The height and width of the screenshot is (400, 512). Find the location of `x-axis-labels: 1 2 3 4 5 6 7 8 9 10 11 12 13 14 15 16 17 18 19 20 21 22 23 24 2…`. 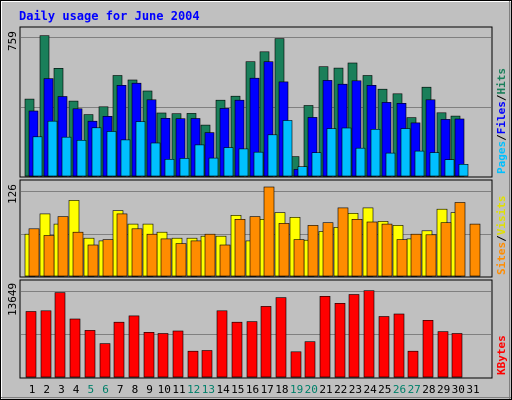

x-axis-labels: 1 2 3 4 5 6 7 8 9 10 11 12 13 14 15 16 17 18 19 20 21 22 23 24 2… is located at coordinates (254, 389).